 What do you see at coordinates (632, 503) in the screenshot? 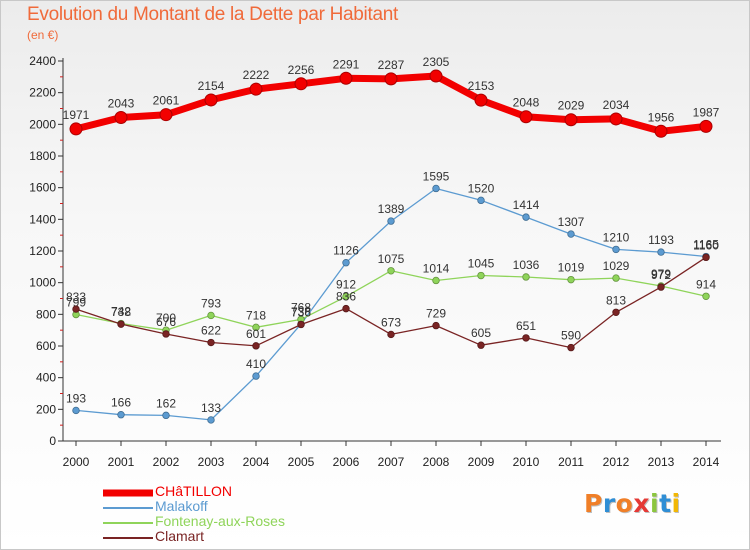
I see `proxiti-logo: Proxiti` at bounding box center [632, 503].